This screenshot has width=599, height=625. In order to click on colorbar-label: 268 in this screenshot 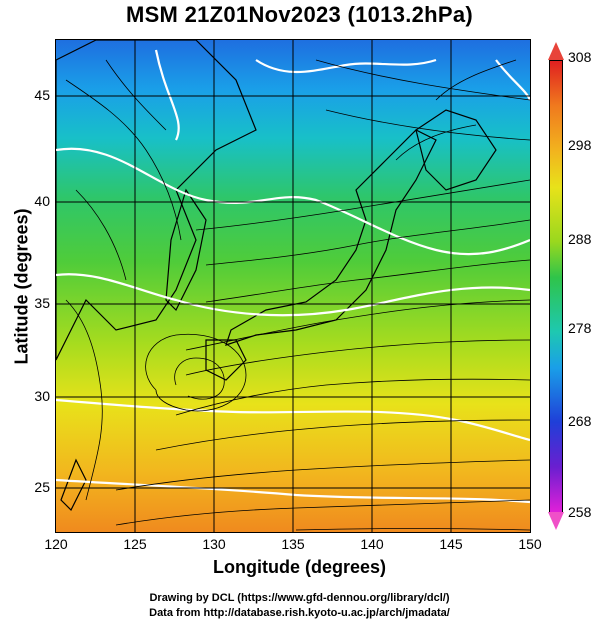, I will do `click(580, 421)`.